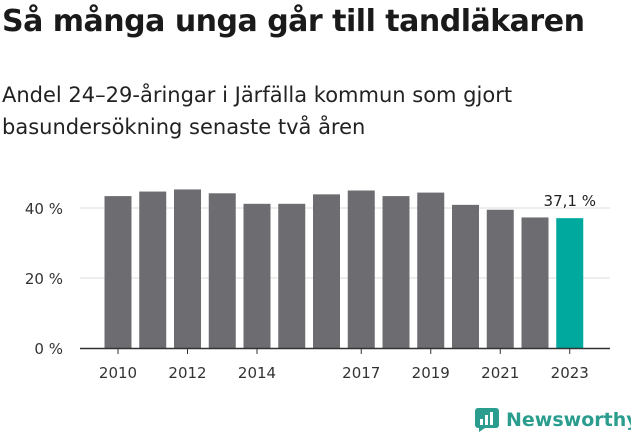 The height and width of the screenshot is (439, 631). I want to click on brand-name: Newsworthy, so click(568, 420).